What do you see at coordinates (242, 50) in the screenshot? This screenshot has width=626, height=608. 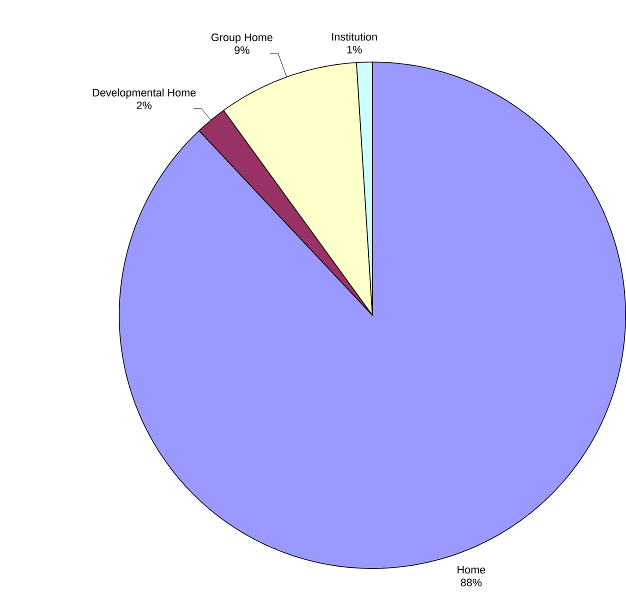 I see `data-label: 9%` at bounding box center [242, 50].